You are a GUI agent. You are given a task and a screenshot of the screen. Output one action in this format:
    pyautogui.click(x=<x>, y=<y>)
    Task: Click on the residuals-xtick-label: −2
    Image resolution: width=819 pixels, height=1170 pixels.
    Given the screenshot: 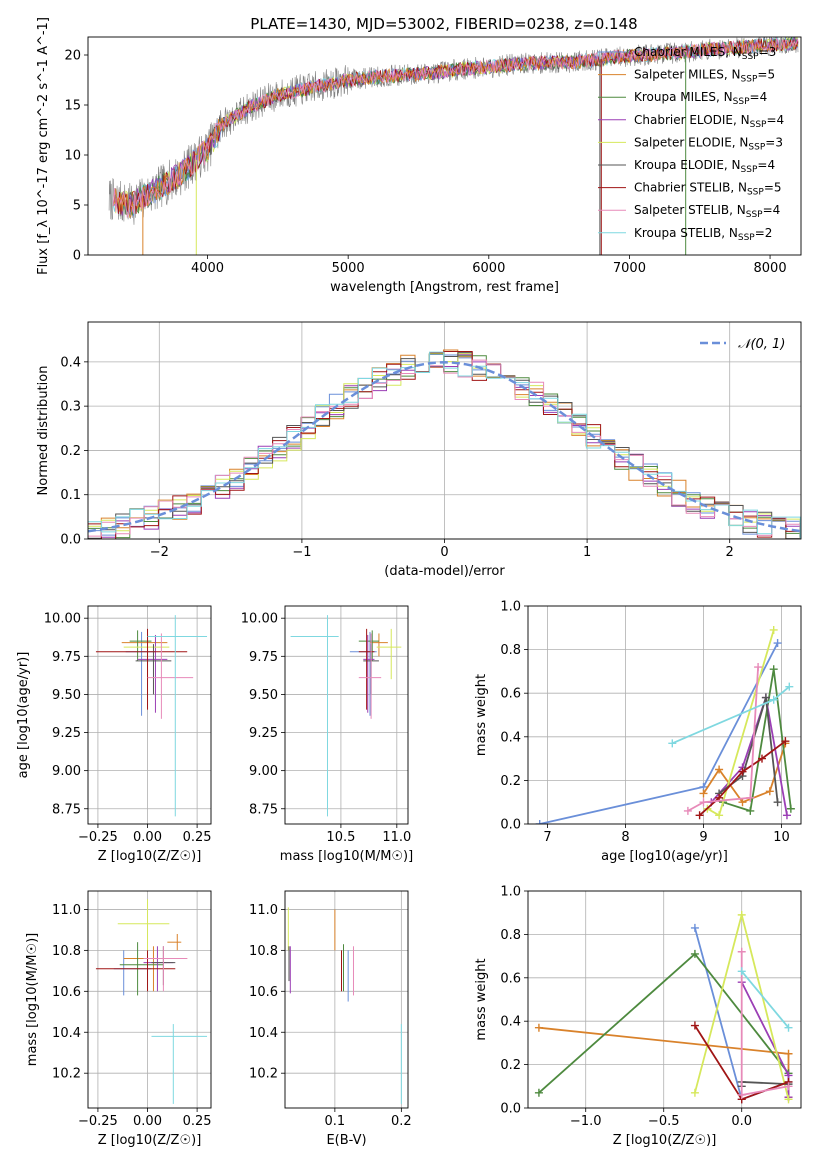 What is the action you would take?
    pyautogui.click(x=159, y=552)
    